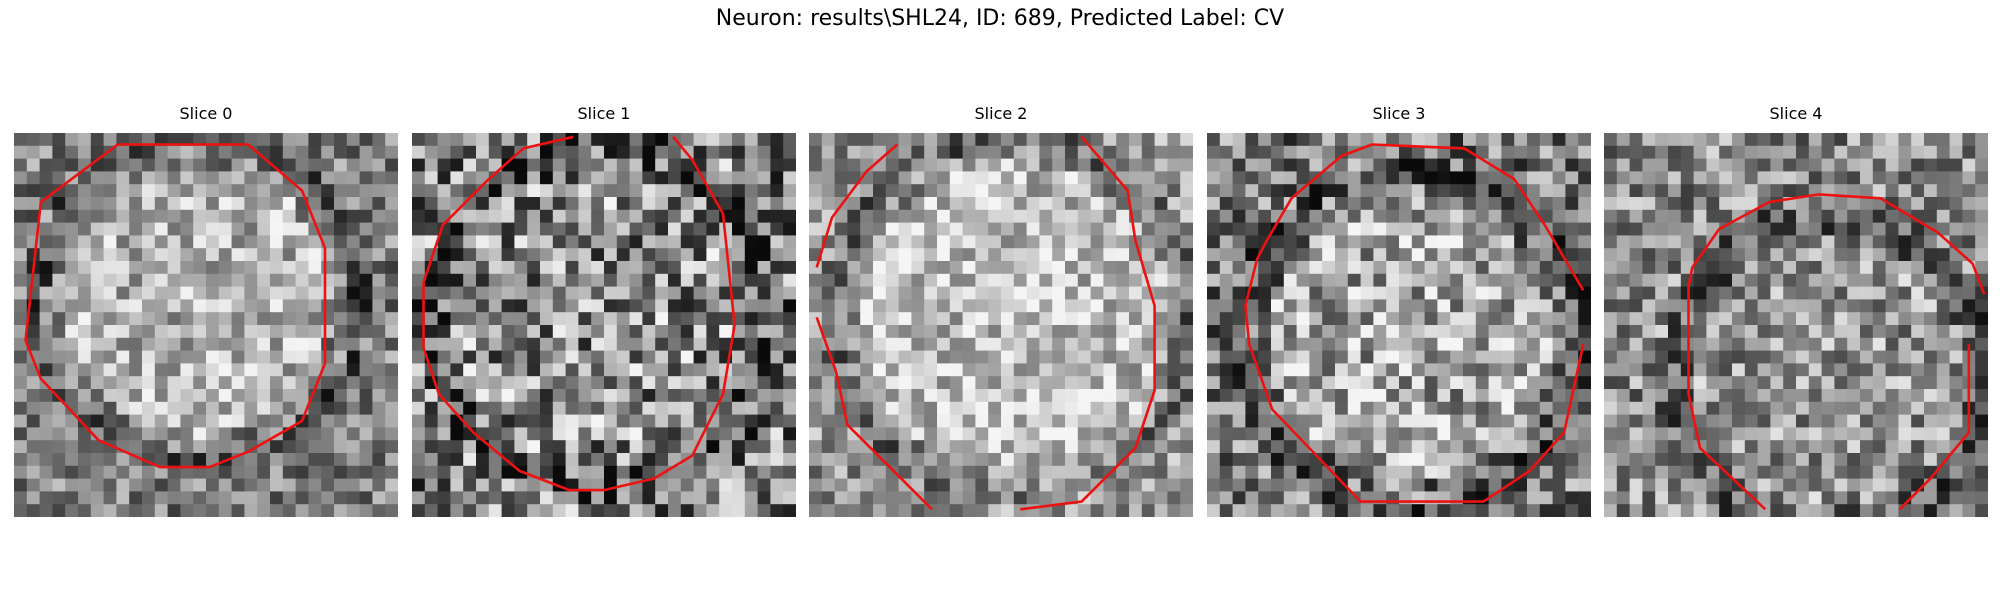 The height and width of the screenshot is (600, 2000). I want to click on slice-title: Slice 2, so click(1001, 113).